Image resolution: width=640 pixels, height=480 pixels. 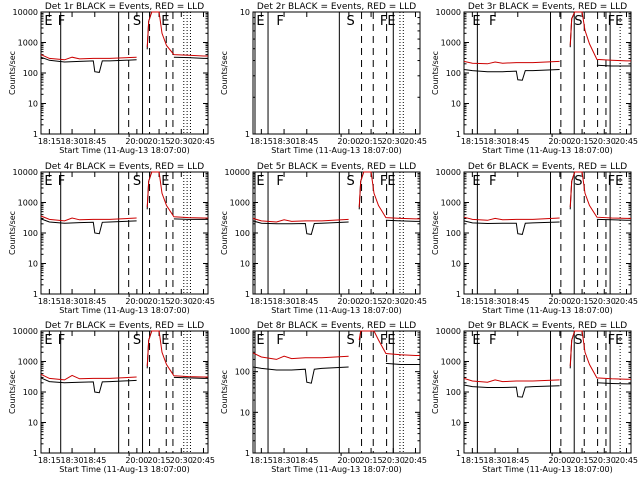 I want to click on panel-title: Det 9r BLACK = Events, RED = LLD, so click(x=547, y=326).